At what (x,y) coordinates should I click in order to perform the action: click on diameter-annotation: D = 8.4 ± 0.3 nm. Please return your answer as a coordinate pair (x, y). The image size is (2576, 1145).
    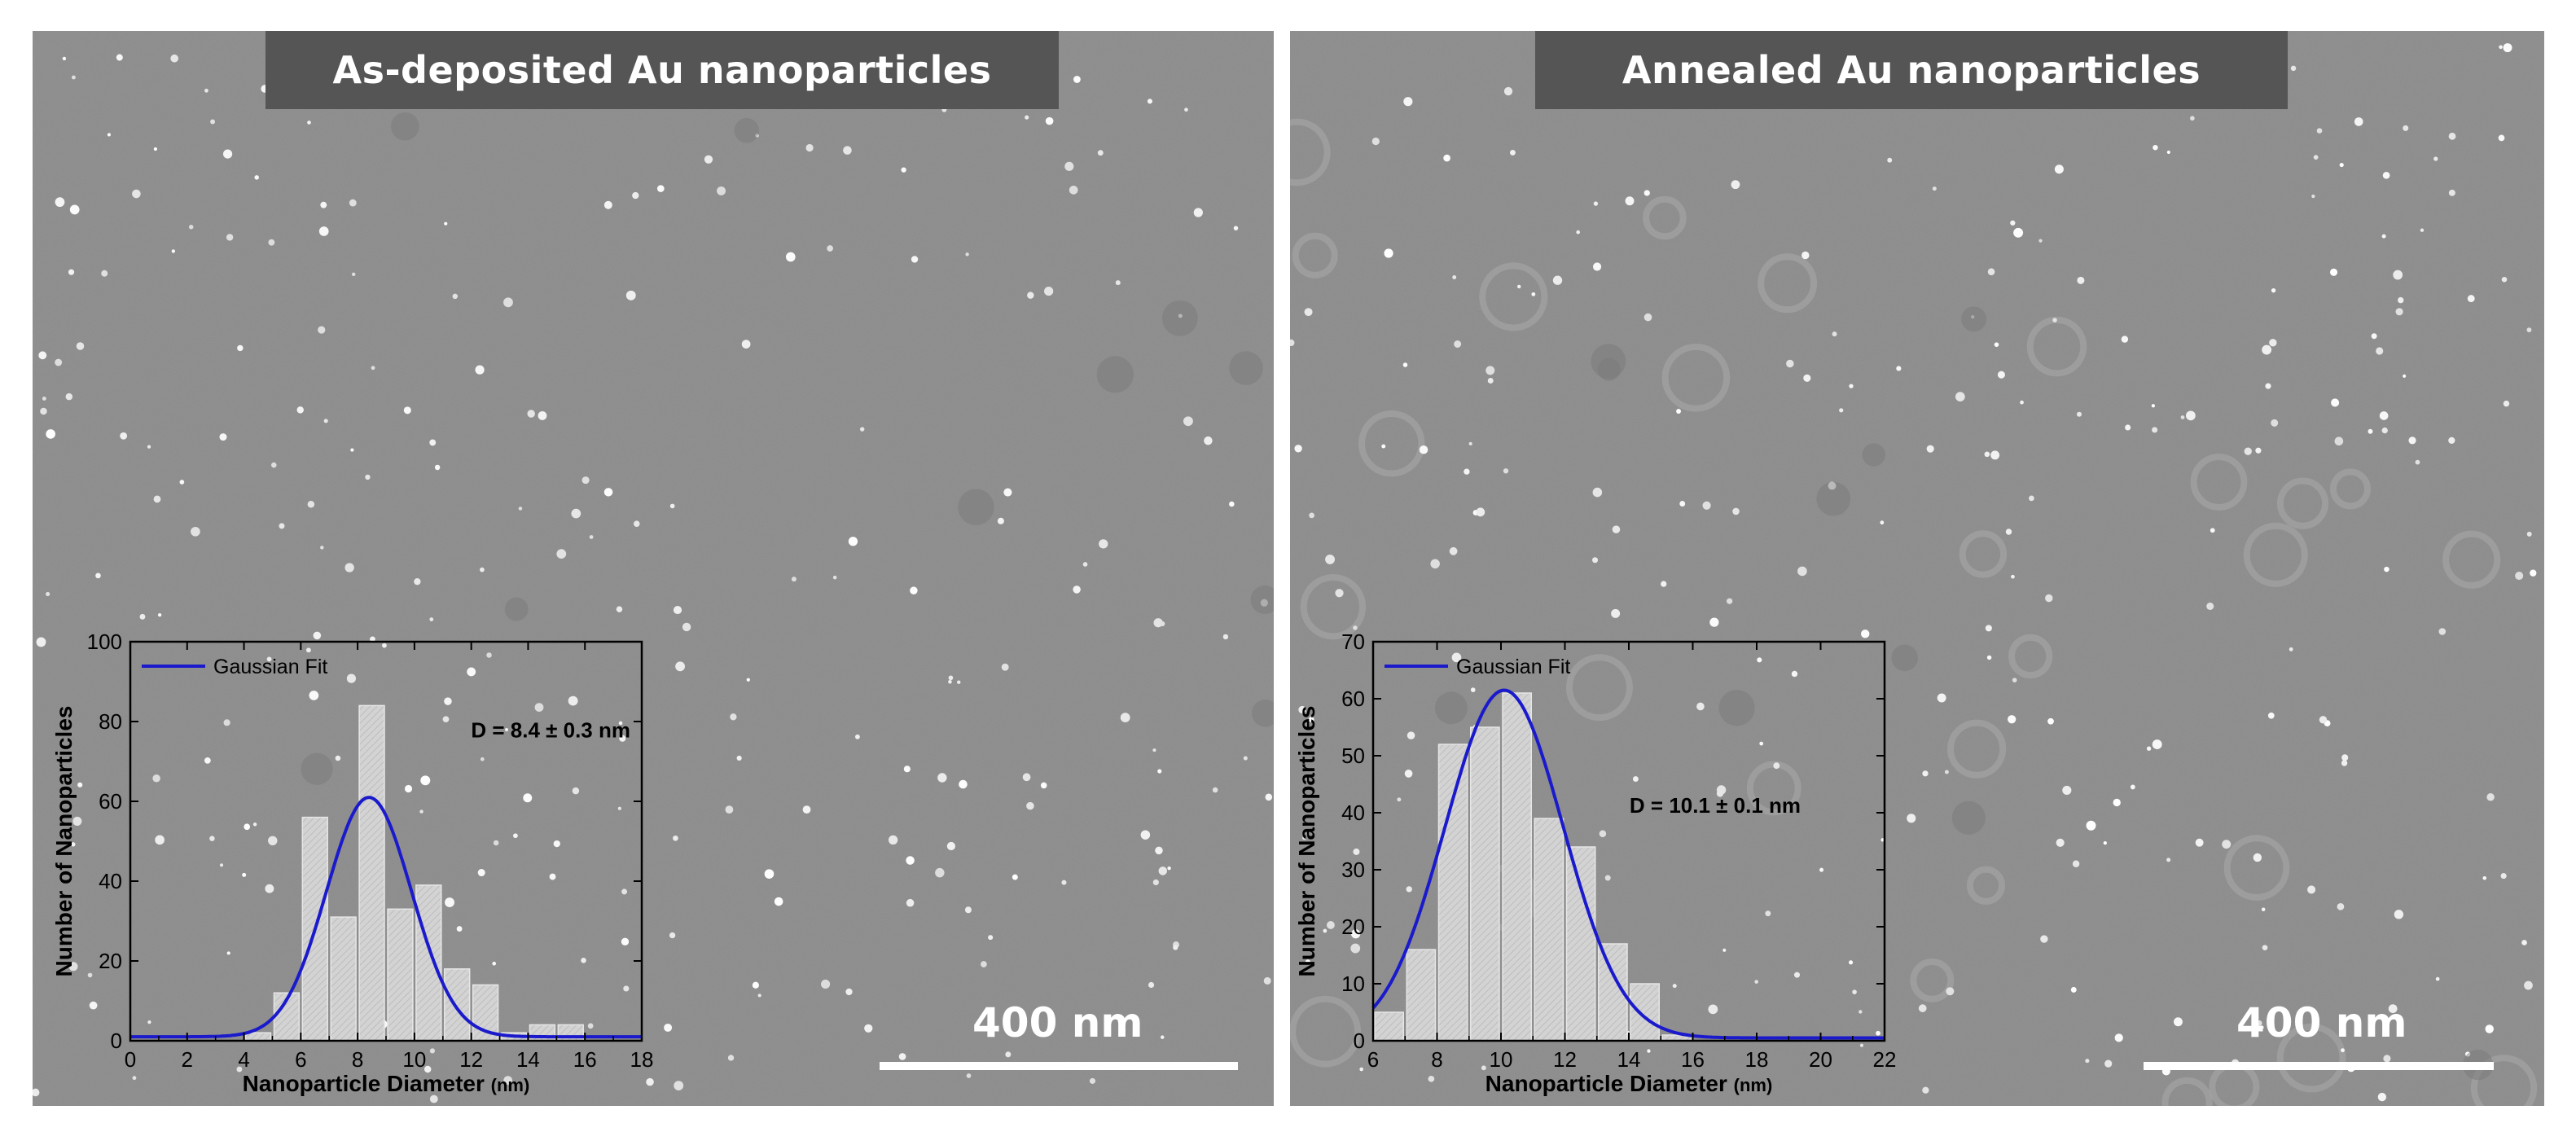
    Looking at the image, I should click on (550, 730).